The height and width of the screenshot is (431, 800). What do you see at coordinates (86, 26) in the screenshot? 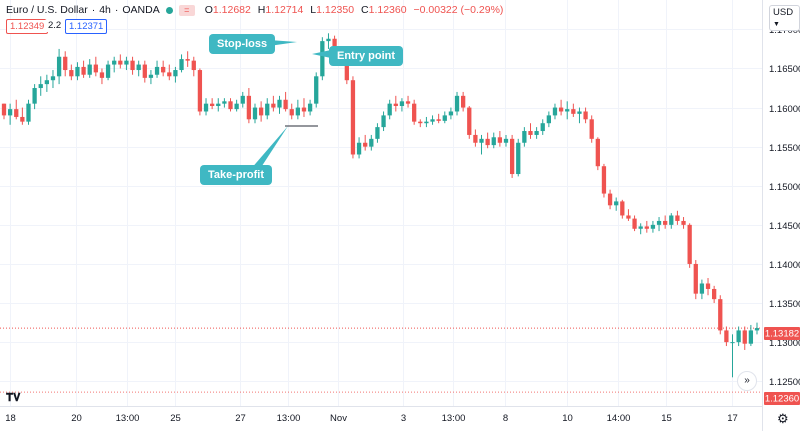
I see `buy-price-button: 1.12371` at bounding box center [86, 26].